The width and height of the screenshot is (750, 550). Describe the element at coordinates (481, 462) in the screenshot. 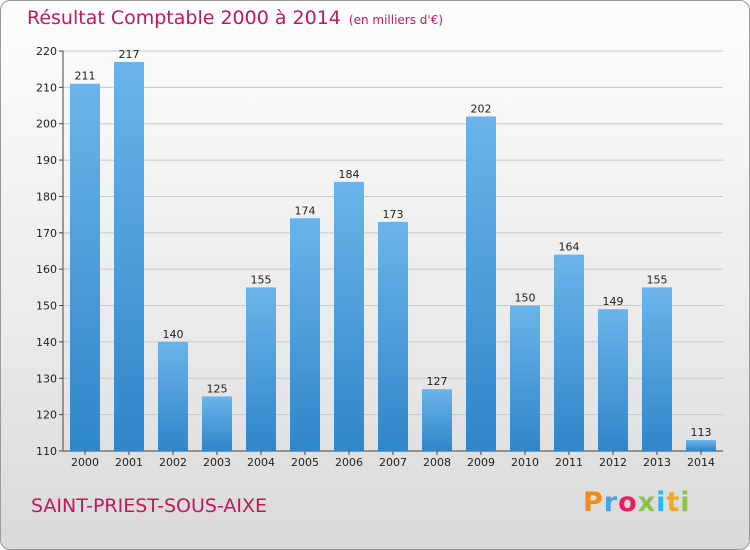

I see `x-tick-label: 2009` at that location.